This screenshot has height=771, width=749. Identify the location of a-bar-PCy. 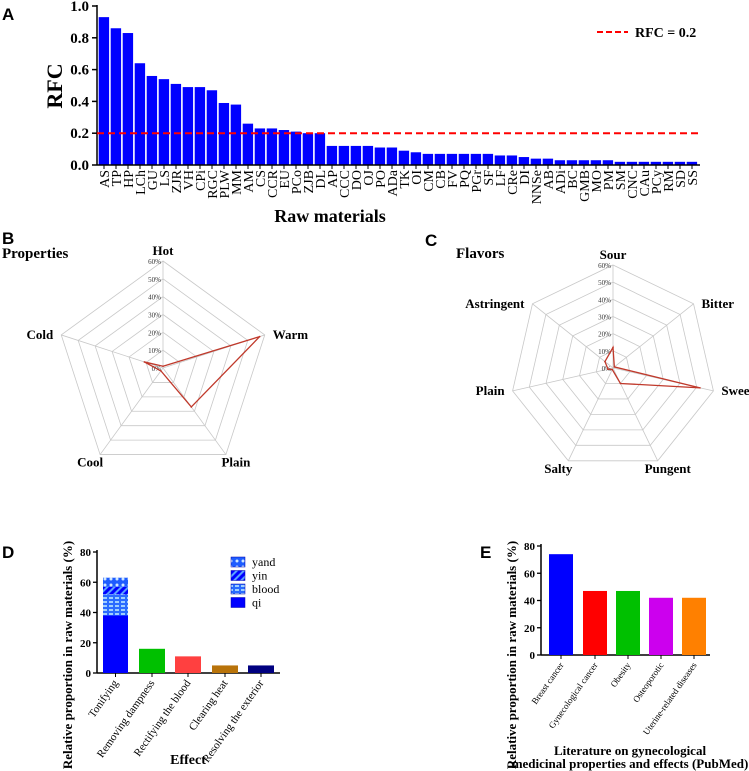
(656, 163).